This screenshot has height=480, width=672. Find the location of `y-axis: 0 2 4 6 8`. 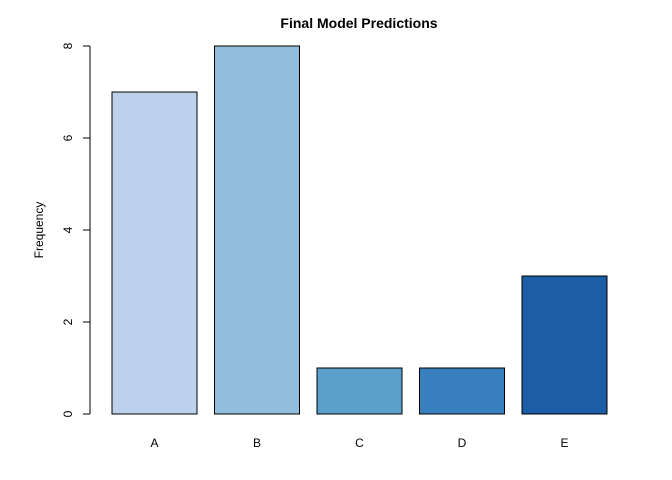

y-axis: 0 2 4 6 8 is located at coordinates (76, 229).